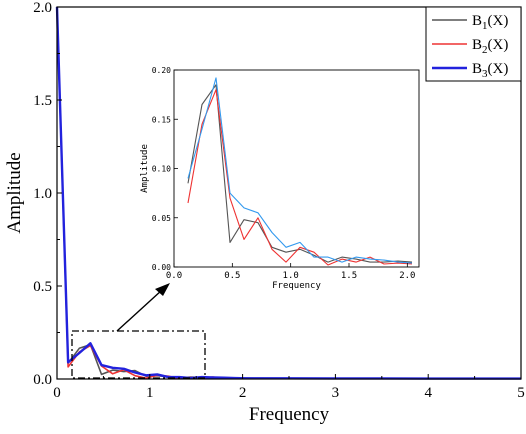 The image size is (526, 434). Describe the element at coordinates (150, 393) in the screenshot. I see `main-x-tick-label: 1` at that location.